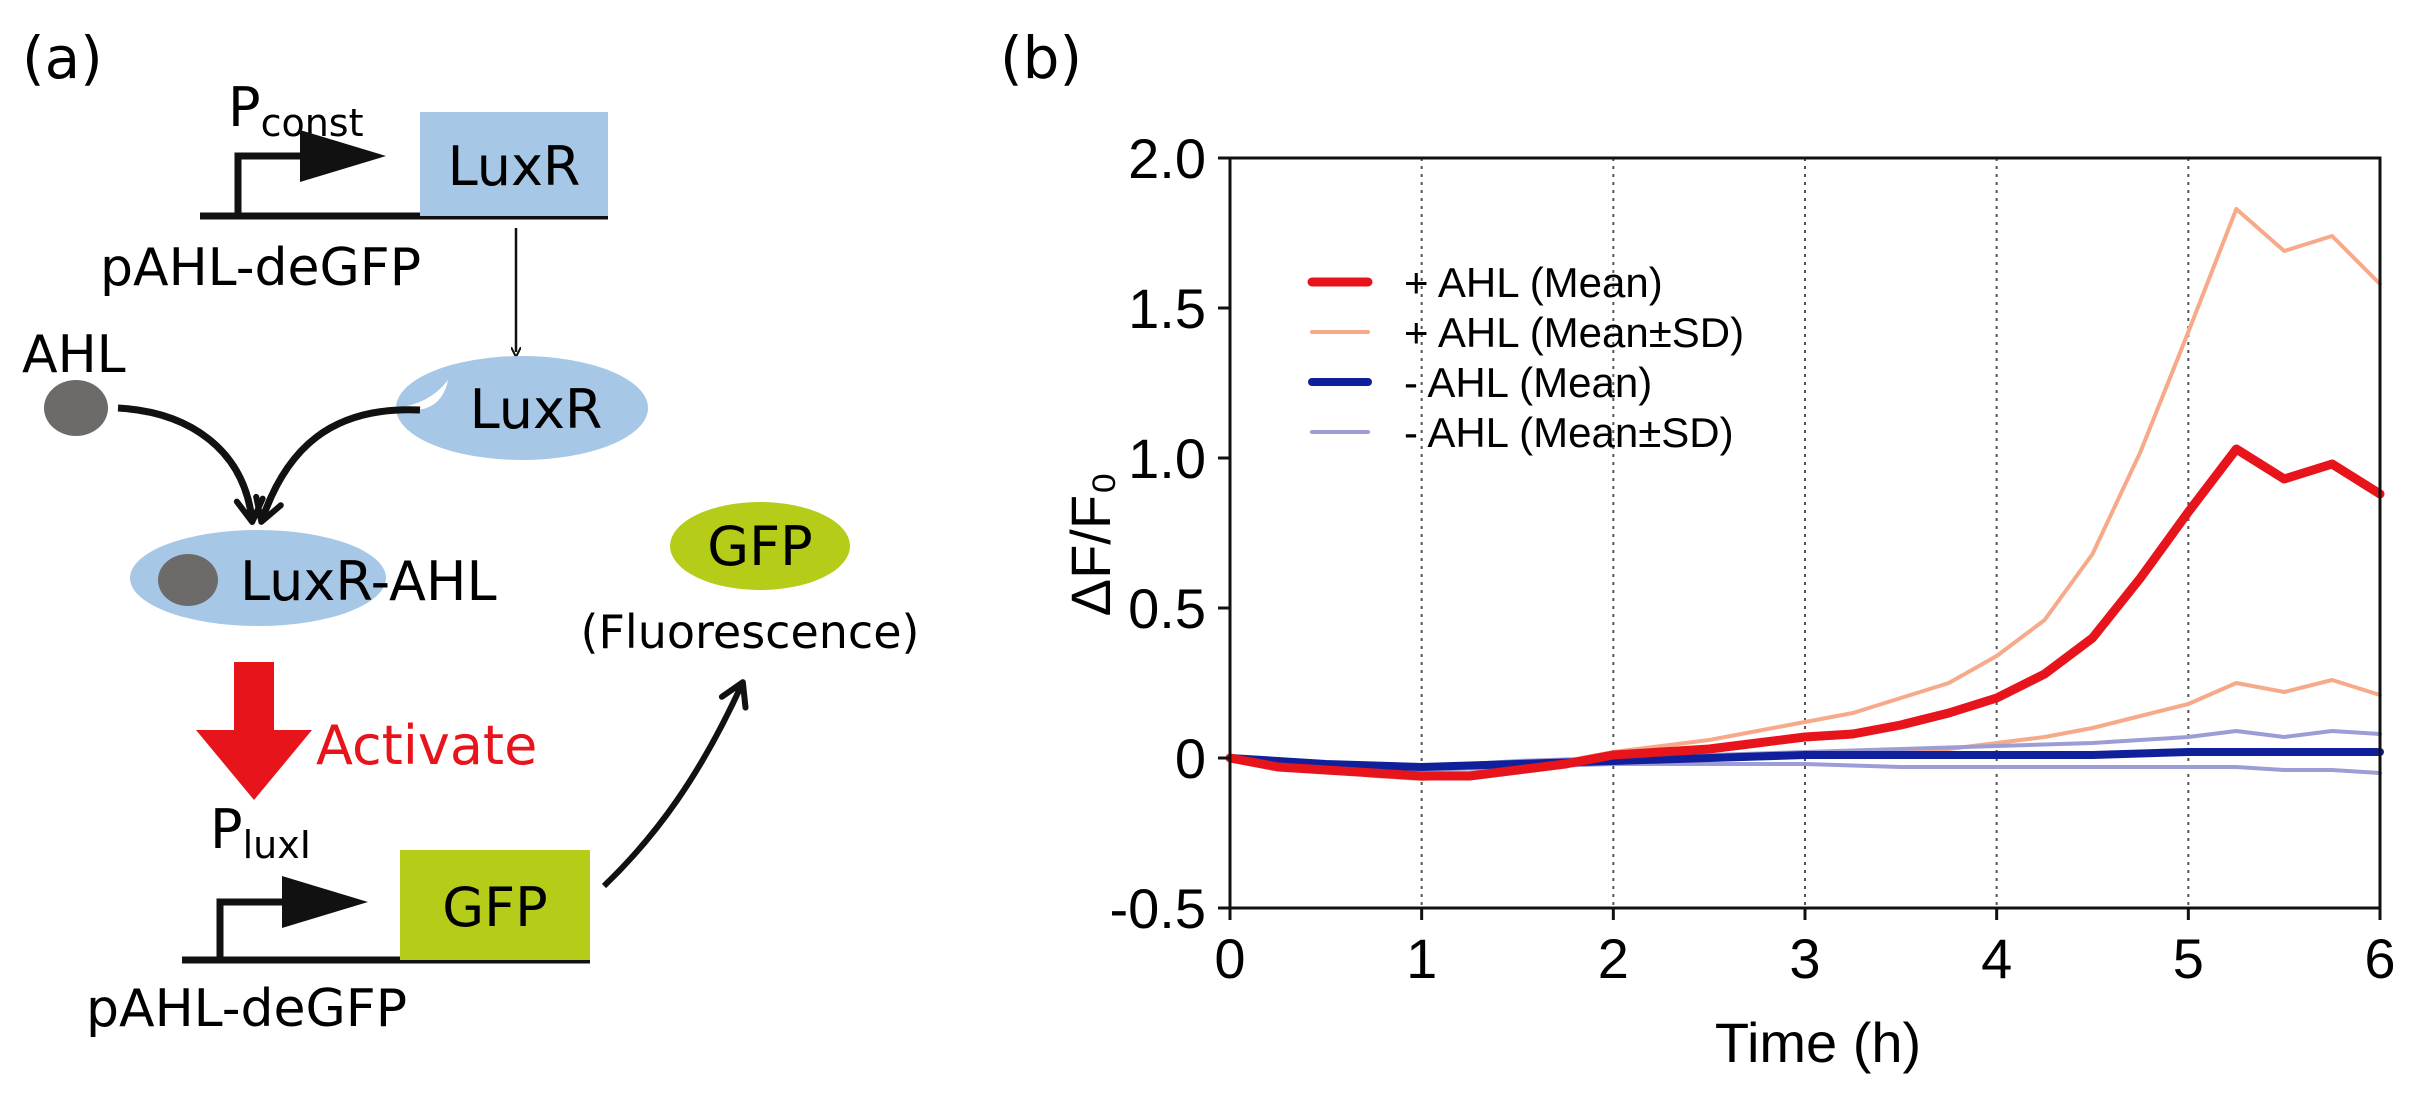 The width and height of the screenshot is (2427, 1104). What do you see at coordinates (422, 395) in the screenshot?
I see `luxr-binding-notch` at bounding box center [422, 395].